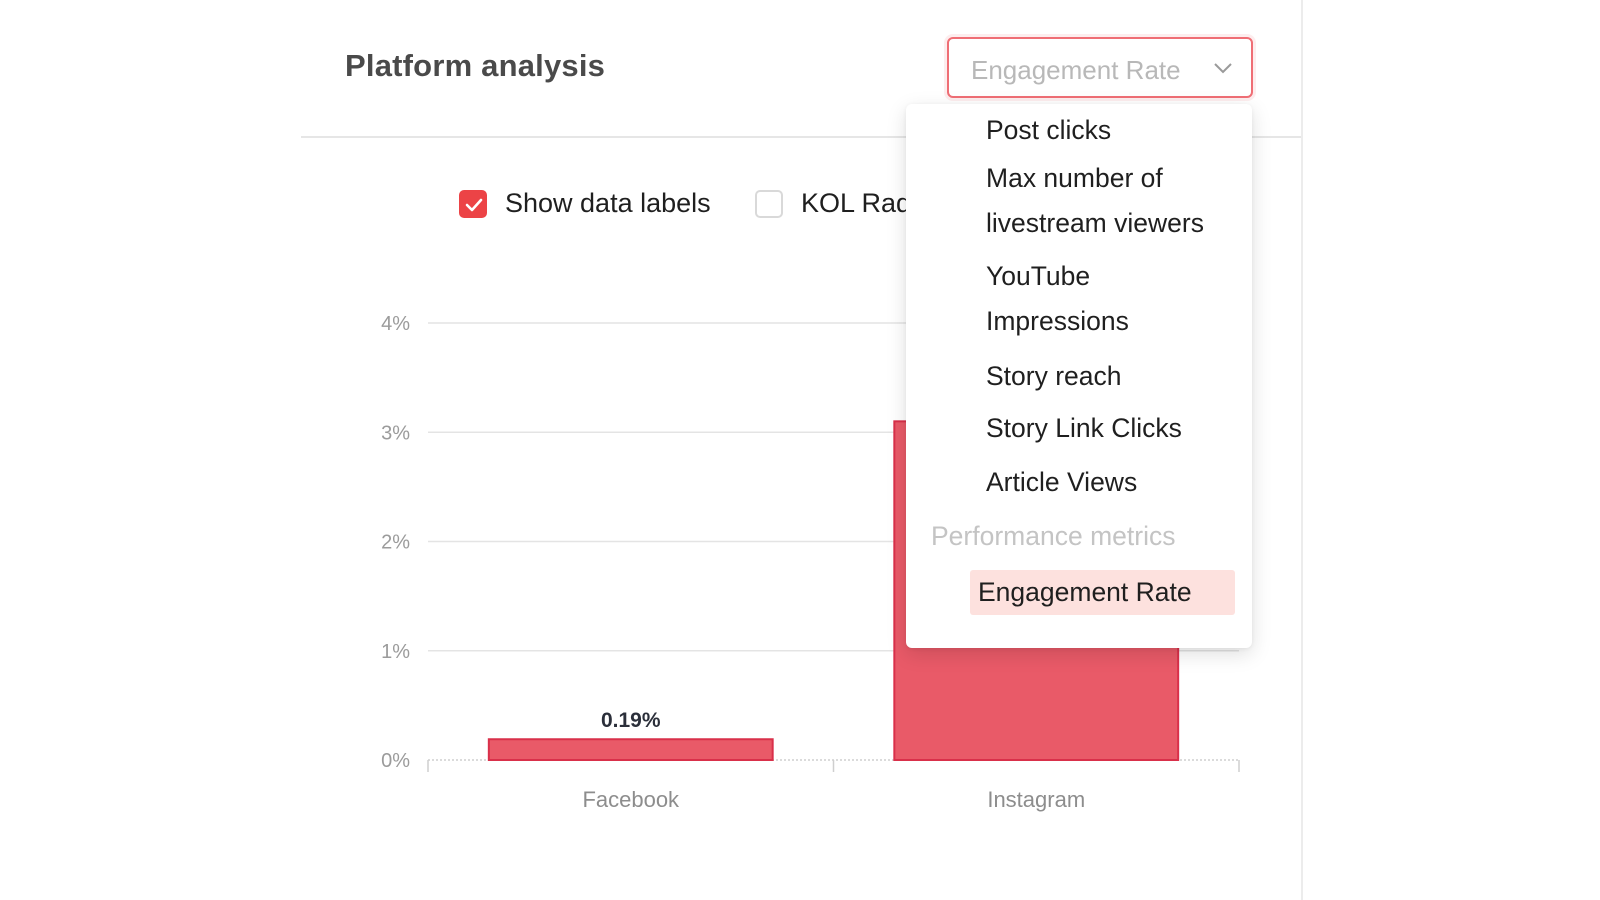 The height and width of the screenshot is (900, 1600). What do you see at coordinates (1076, 70) in the screenshot?
I see `metric-select-value: Engagement Rate` at bounding box center [1076, 70].